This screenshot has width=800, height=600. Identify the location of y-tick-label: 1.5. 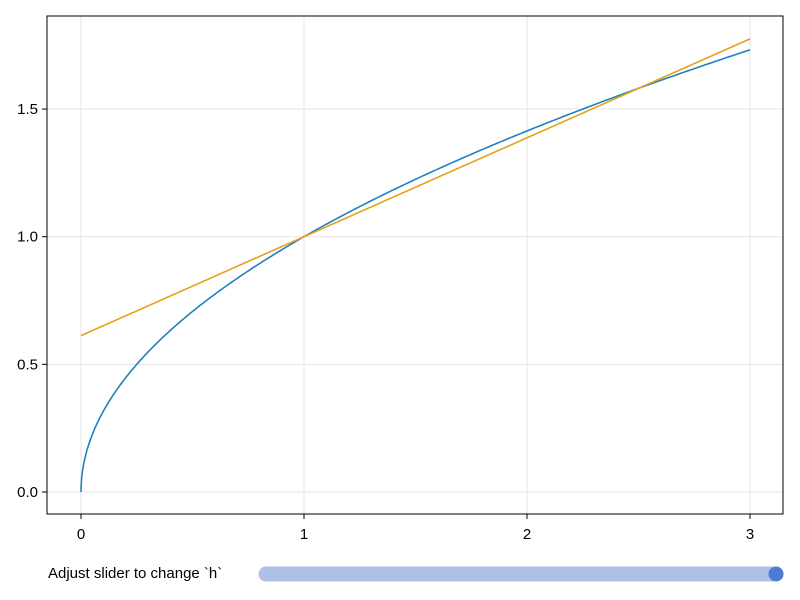
(27, 109).